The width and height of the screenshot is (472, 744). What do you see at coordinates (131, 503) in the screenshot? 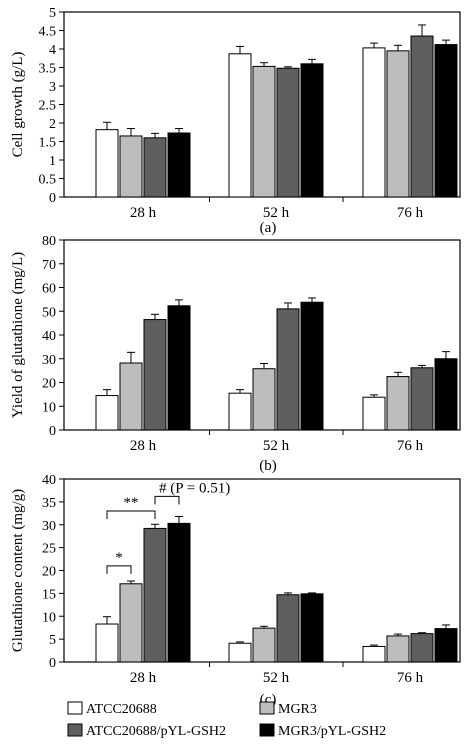
I see `significance-label: **` at bounding box center [131, 503].